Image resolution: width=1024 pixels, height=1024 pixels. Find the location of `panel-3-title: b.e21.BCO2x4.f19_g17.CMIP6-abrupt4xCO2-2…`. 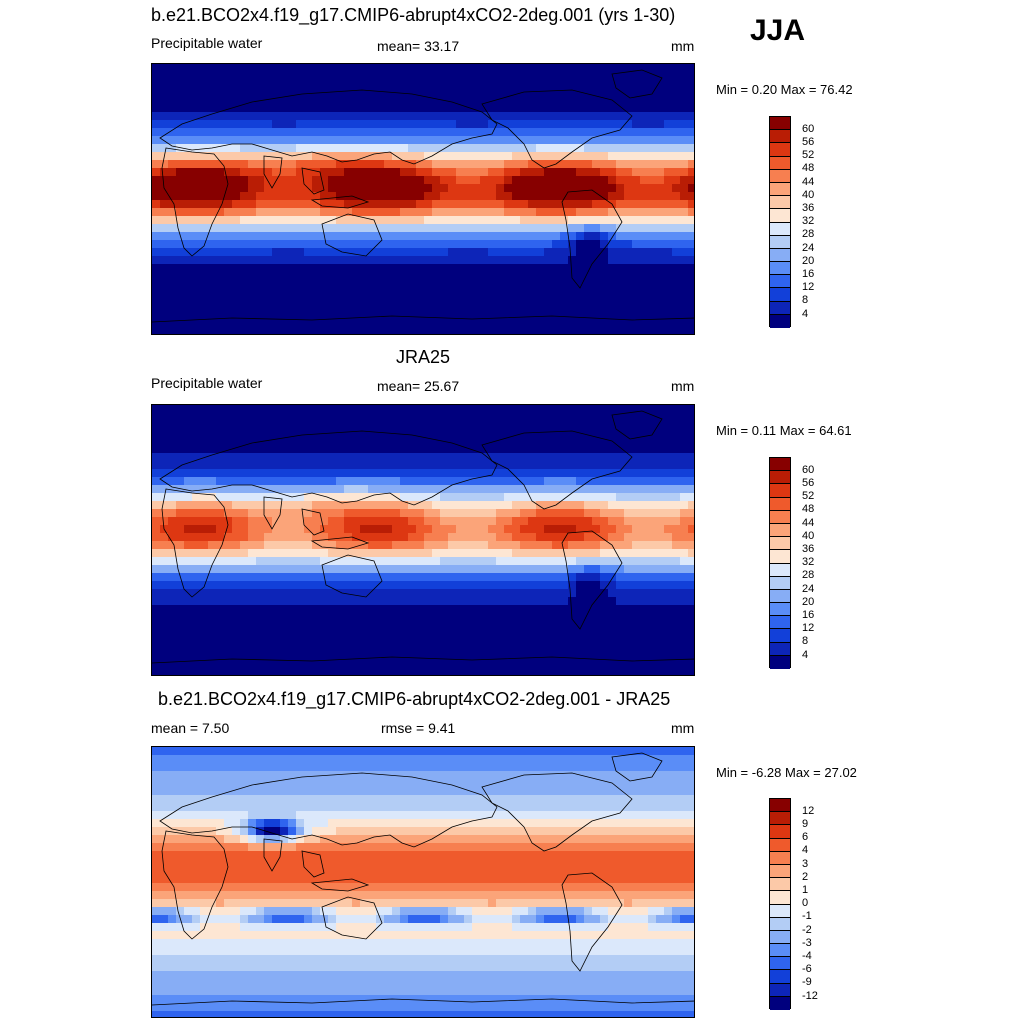

panel-3-title: b.e21.BCO2x4.f19_g17.CMIP6-abrupt4xCO2-2… is located at coordinates (414, 699).